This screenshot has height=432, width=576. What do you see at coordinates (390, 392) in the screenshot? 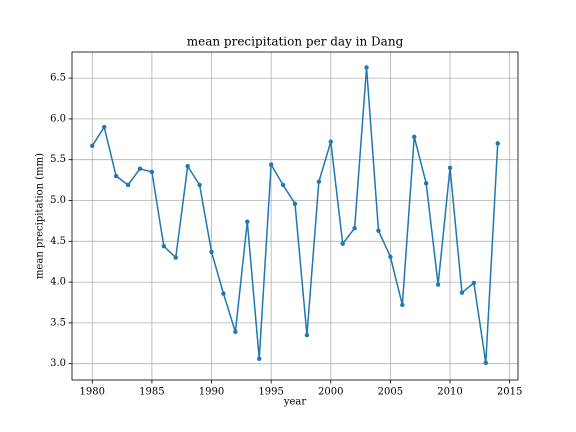
I see `x-tick-label: 2005` at bounding box center [390, 392].